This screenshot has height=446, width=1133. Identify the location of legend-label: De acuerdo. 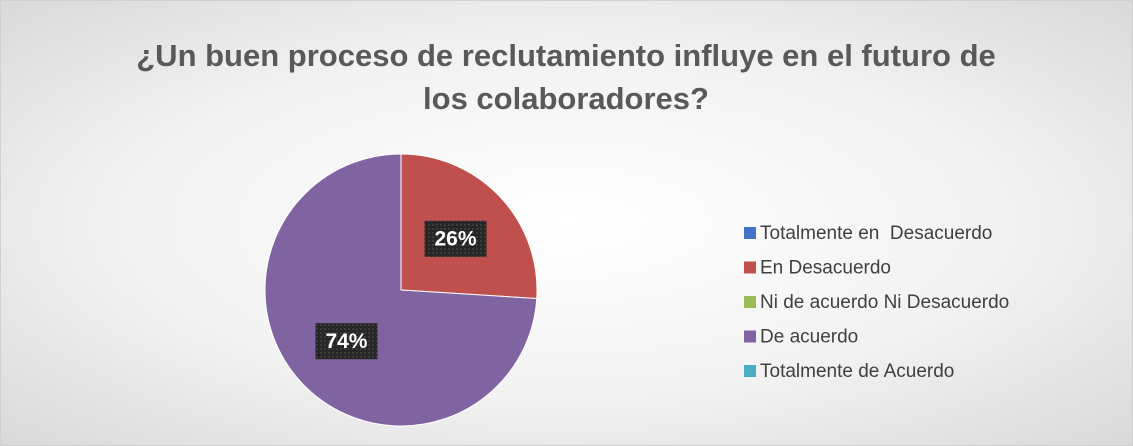
(809, 337).